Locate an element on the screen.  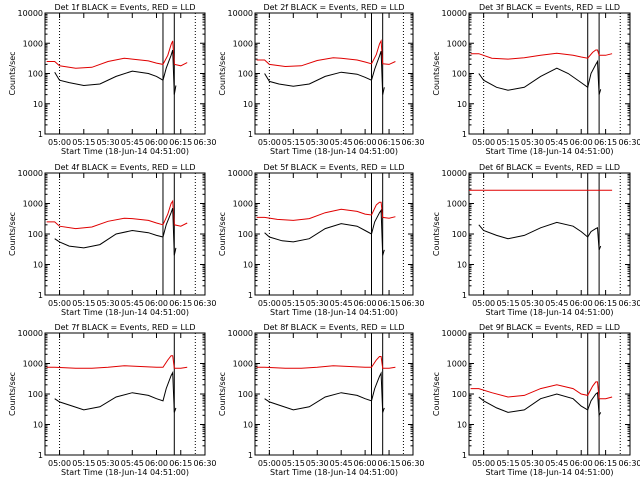
chart-title: Det 9f BLACK = Events, RED = LLD is located at coordinates (549, 327).